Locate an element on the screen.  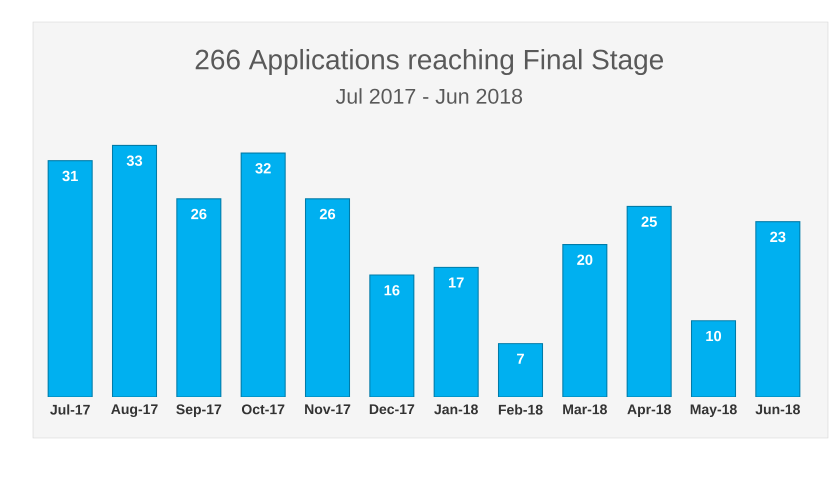
data-label: 33 is located at coordinates (134, 160).